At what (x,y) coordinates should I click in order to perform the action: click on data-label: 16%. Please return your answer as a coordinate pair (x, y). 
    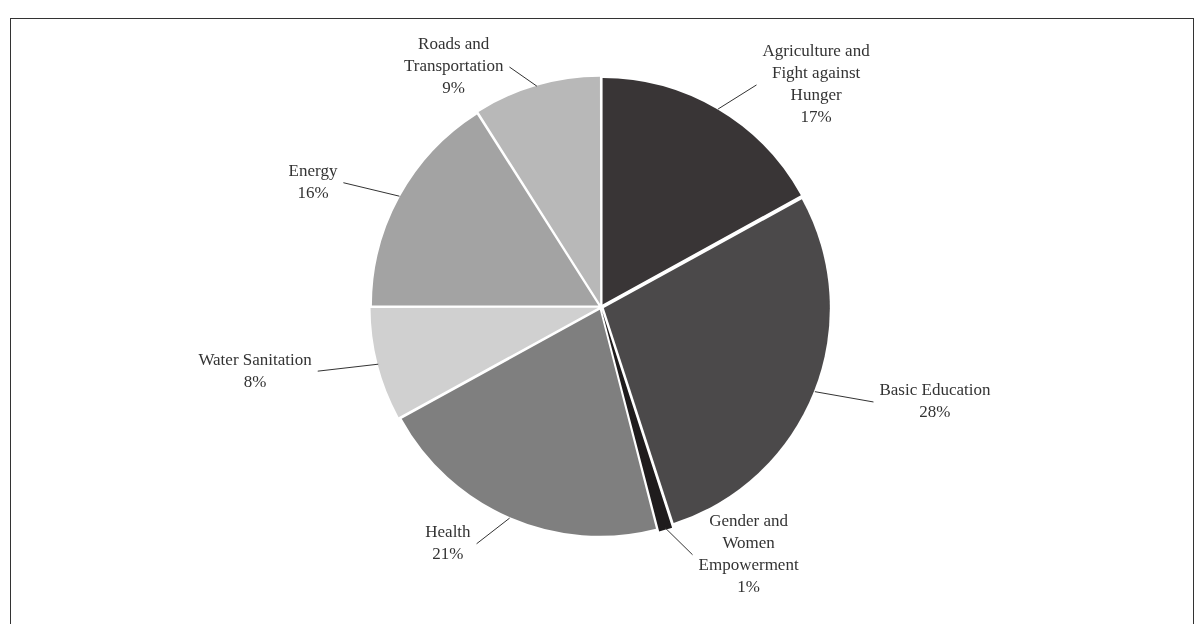
    Looking at the image, I should click on (313, 193).